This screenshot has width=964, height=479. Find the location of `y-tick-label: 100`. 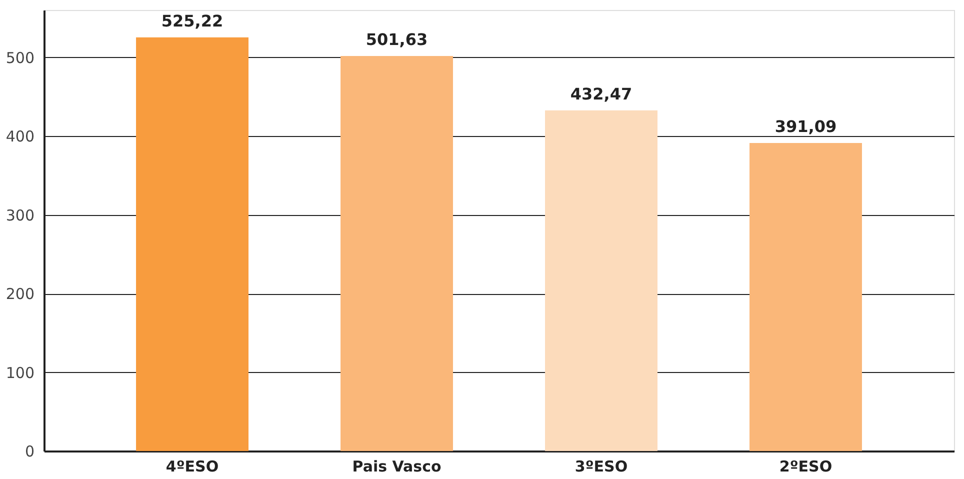

y-tick-label: 100 is located at coordinates (20, 373).